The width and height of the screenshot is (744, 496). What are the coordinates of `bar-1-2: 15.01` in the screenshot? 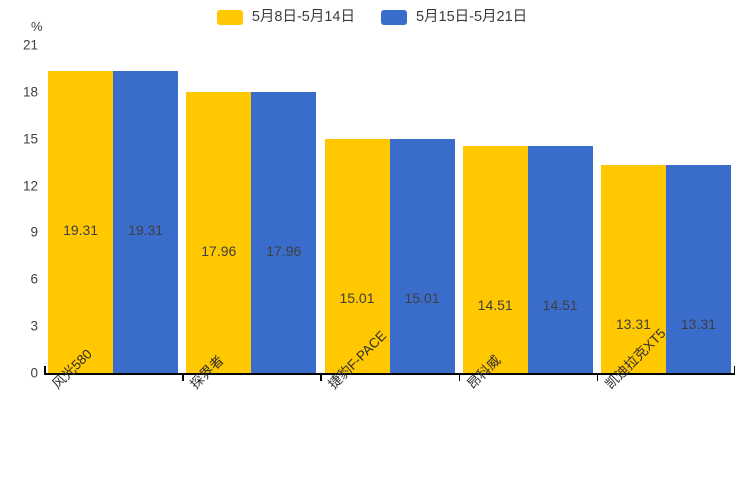 It's located at (422, 255).